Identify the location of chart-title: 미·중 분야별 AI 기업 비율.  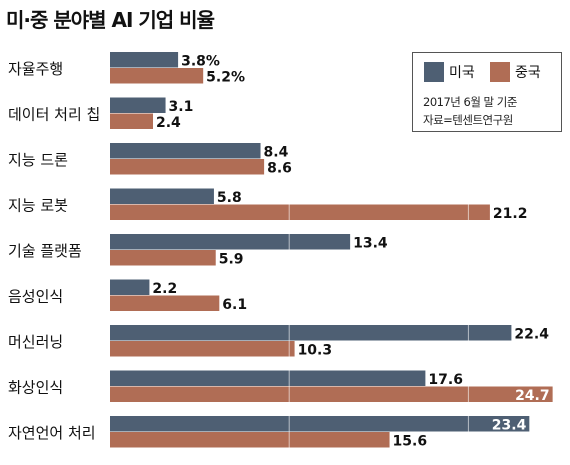
(110, 20).